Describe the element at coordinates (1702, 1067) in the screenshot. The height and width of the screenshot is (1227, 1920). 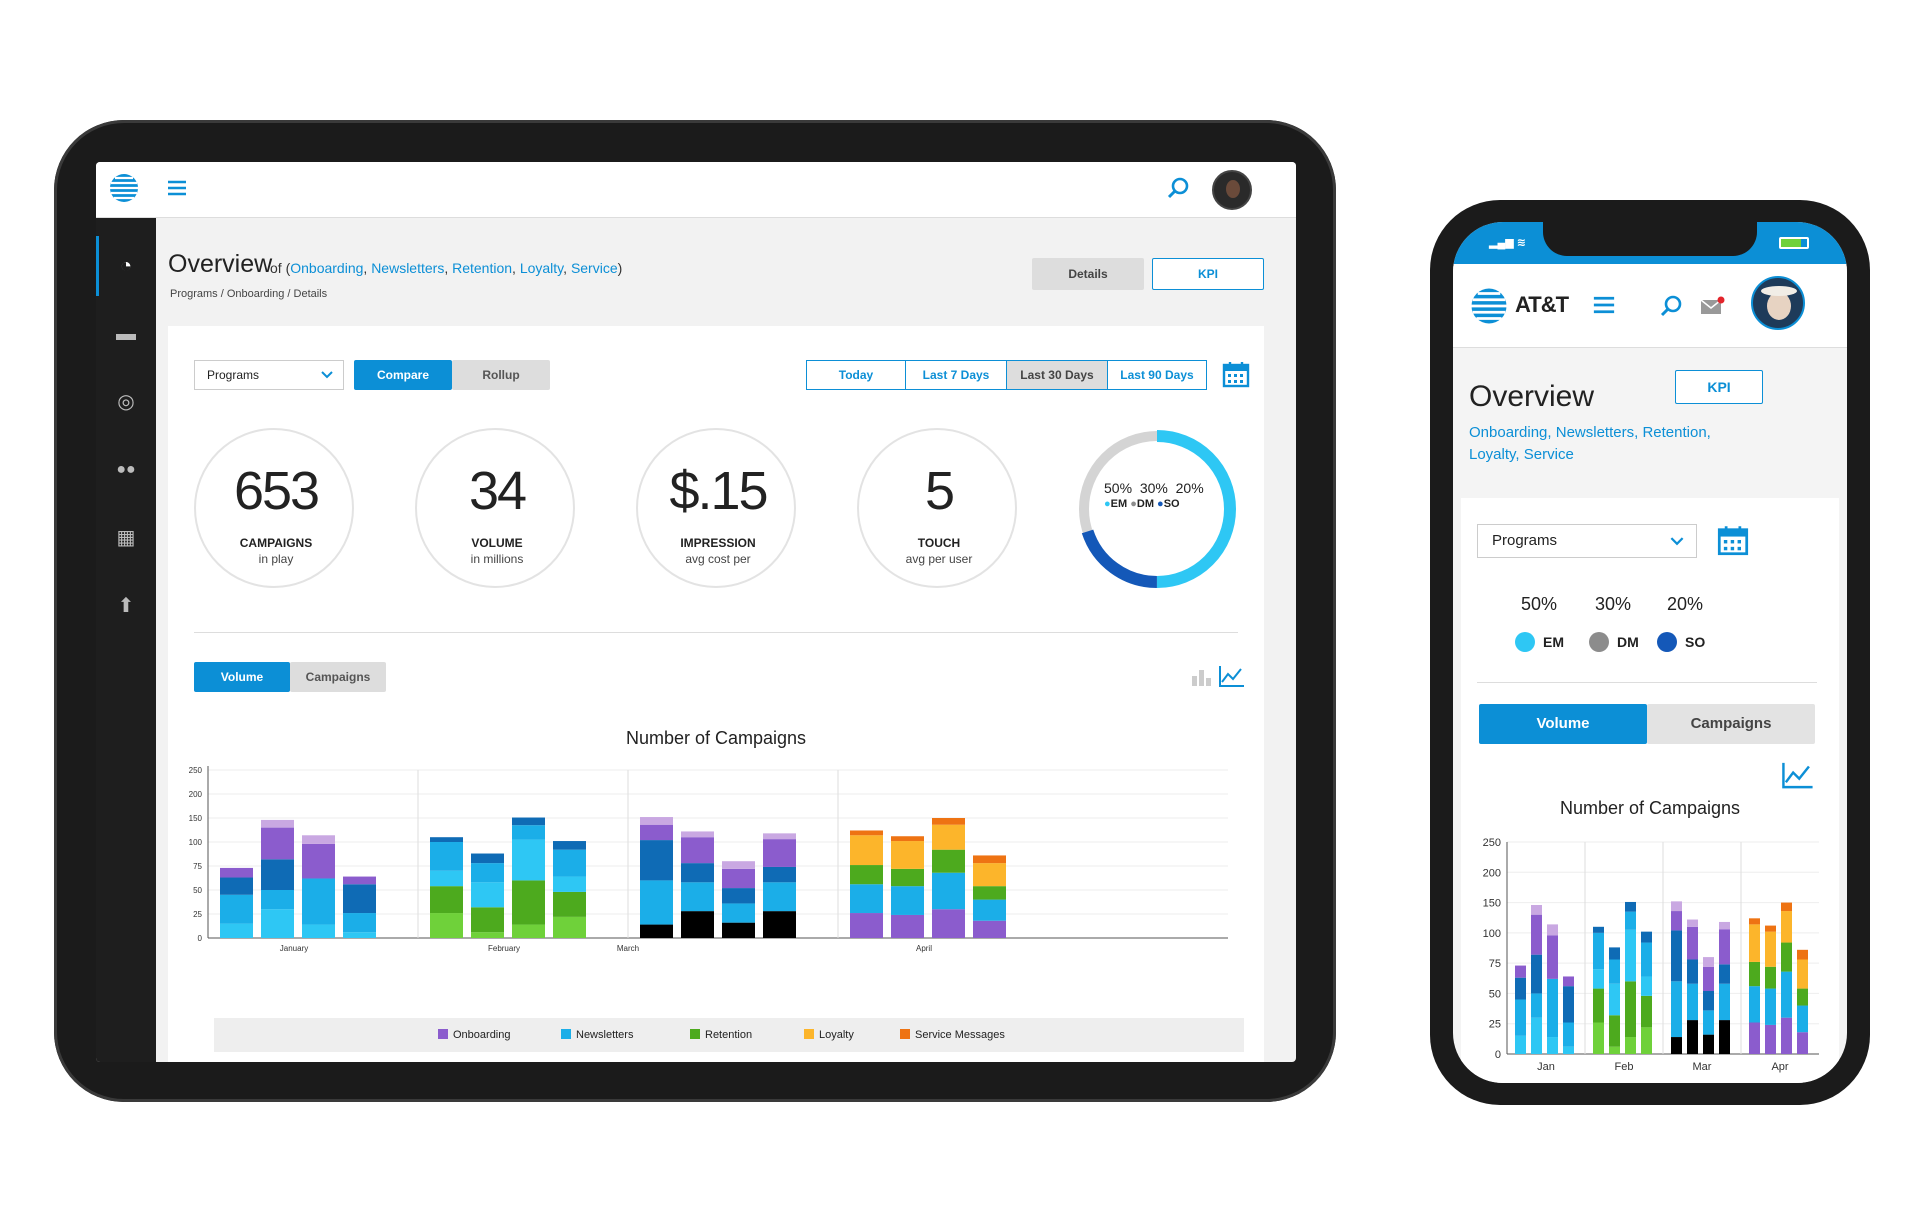
I see `x-tick-label: Mar` at that location.